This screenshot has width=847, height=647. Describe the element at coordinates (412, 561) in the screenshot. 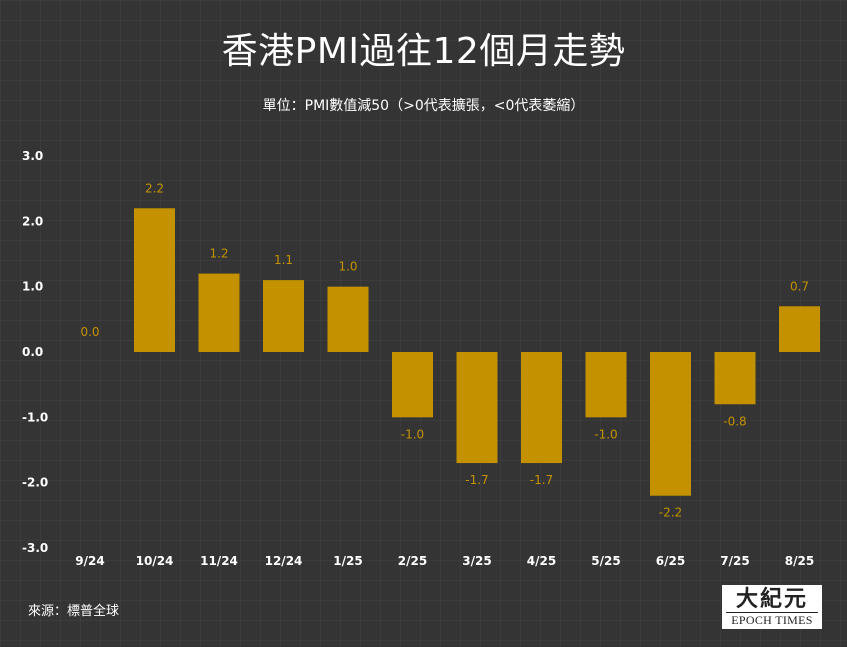

I see `x-tick-label: 2/25` at that location.